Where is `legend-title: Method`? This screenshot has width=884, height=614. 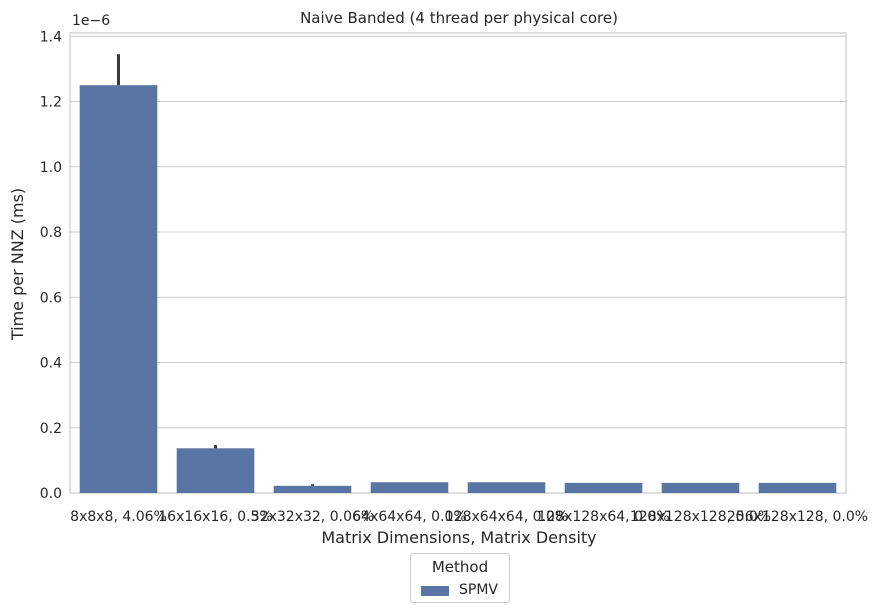 legend-title: Method is located at coordinates (460, 567).